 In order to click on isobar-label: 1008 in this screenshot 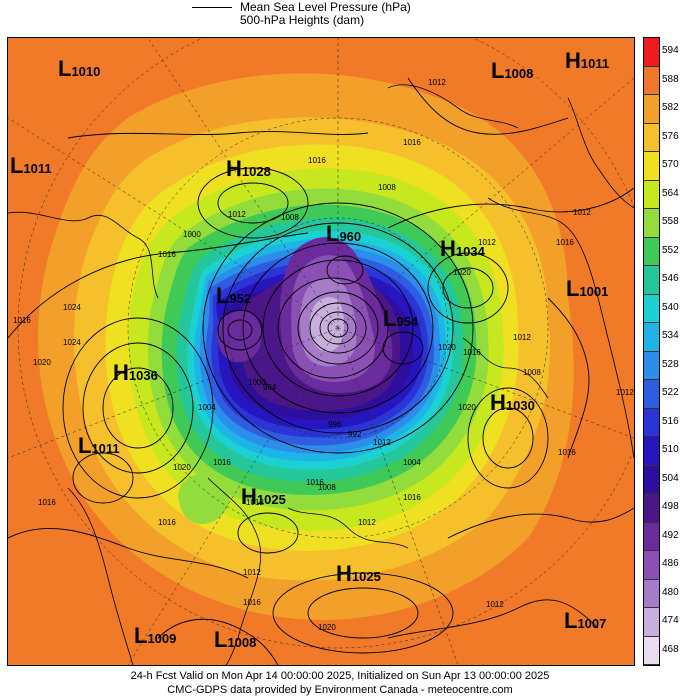, I will do `click(387, 187)`.